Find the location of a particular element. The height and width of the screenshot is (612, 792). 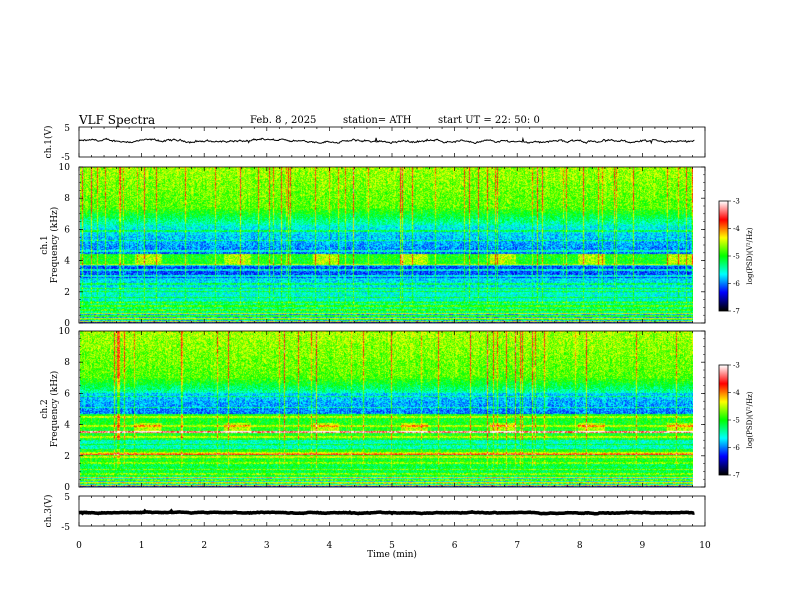

ch2-colorbar-label: log(PSD)(V²/Hz) is located at coordinates (750, 419).